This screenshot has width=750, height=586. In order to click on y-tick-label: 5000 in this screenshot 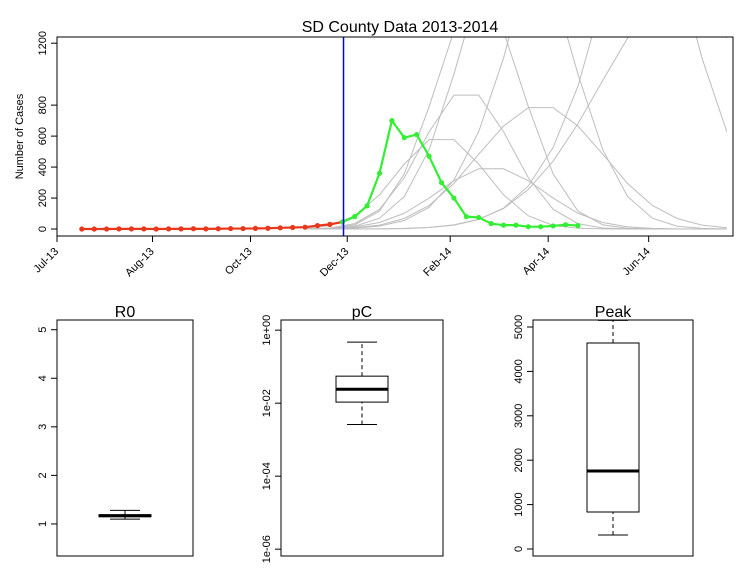, I will do `click(519, 327)`.